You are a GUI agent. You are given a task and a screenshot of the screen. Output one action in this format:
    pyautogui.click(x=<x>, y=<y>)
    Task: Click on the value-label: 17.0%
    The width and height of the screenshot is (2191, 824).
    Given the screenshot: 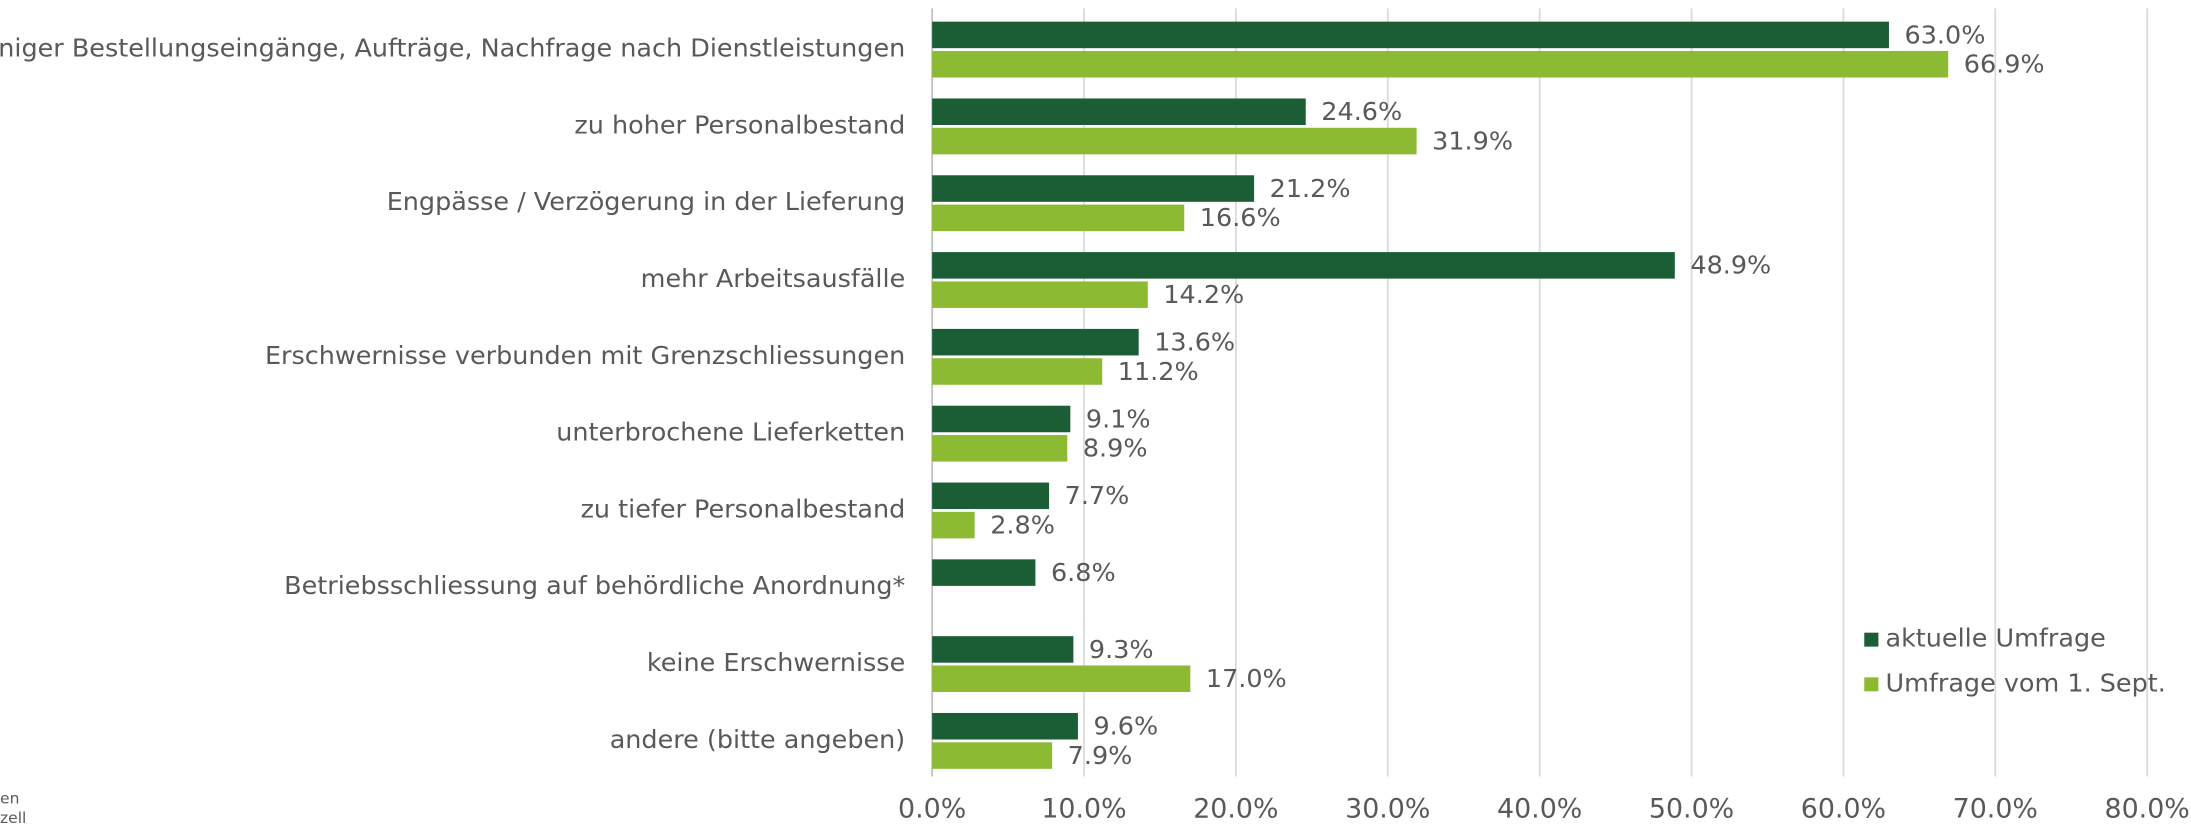 What is the action you would take?
    pyautogui.click(x=1246, y=678)
    